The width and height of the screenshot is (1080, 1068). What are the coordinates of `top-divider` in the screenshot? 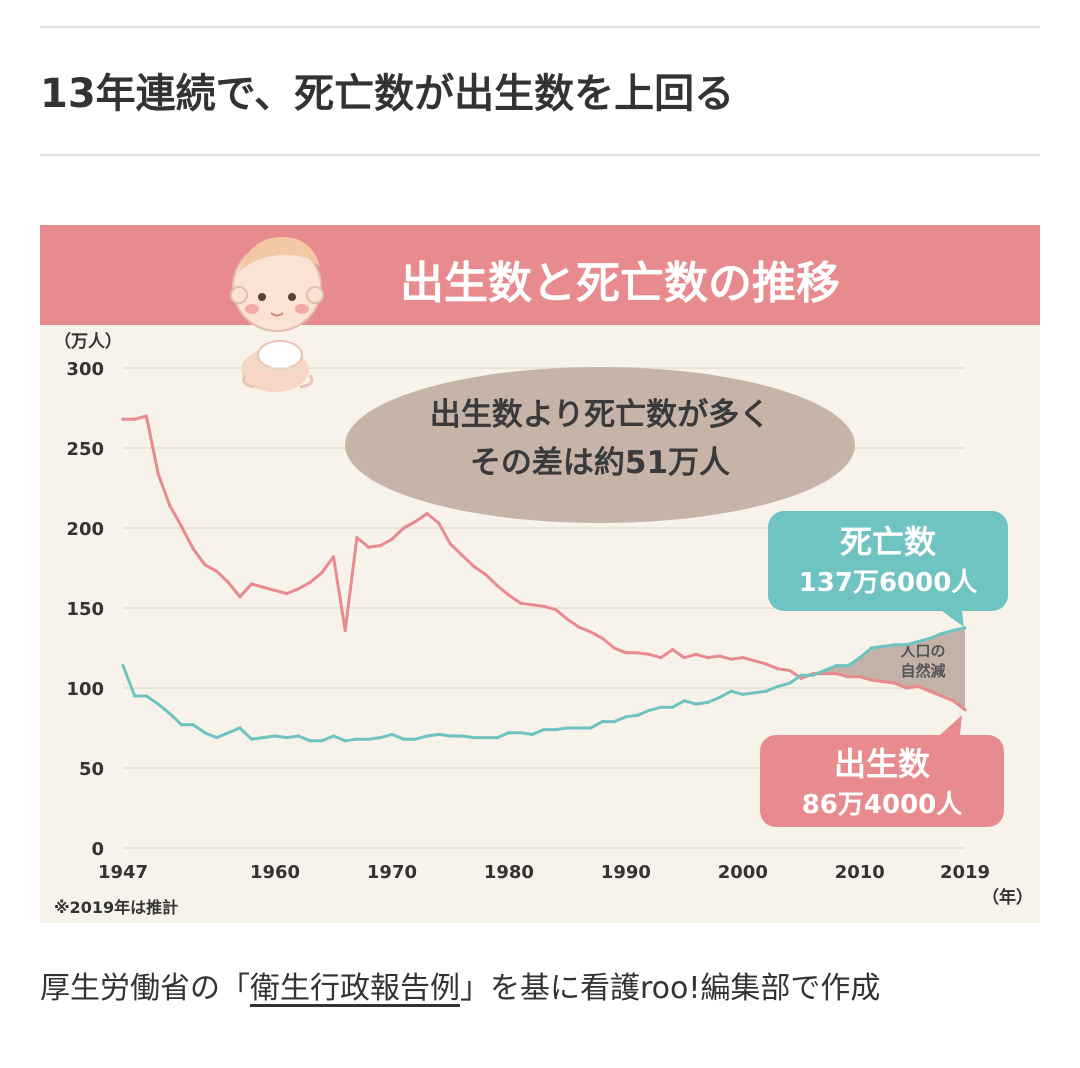 It's located at (540, 27).